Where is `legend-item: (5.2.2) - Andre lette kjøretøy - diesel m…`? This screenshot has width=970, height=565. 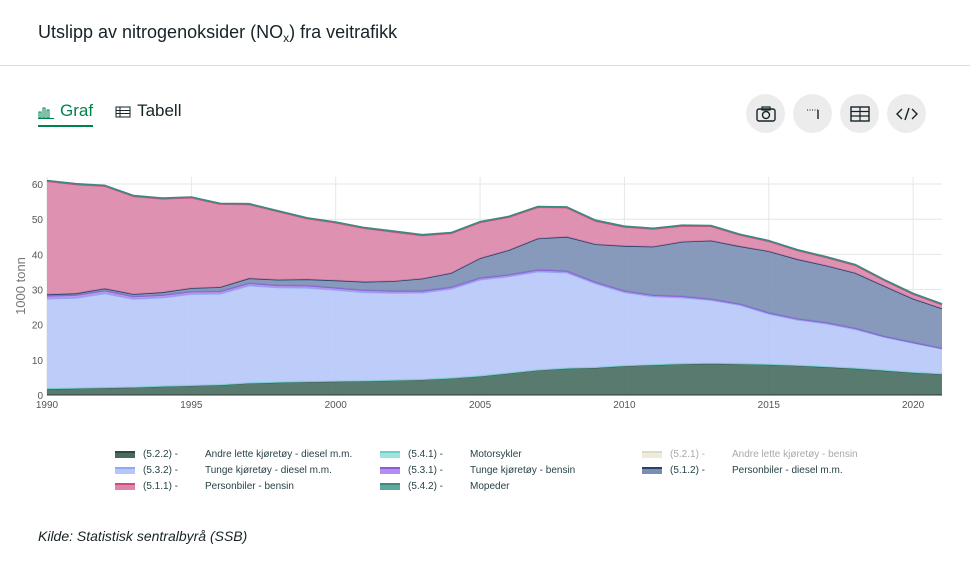
legend-item: (5.2.2) - Andre lette kjøretøy - diesel m… is located at coordinates (233, 454).